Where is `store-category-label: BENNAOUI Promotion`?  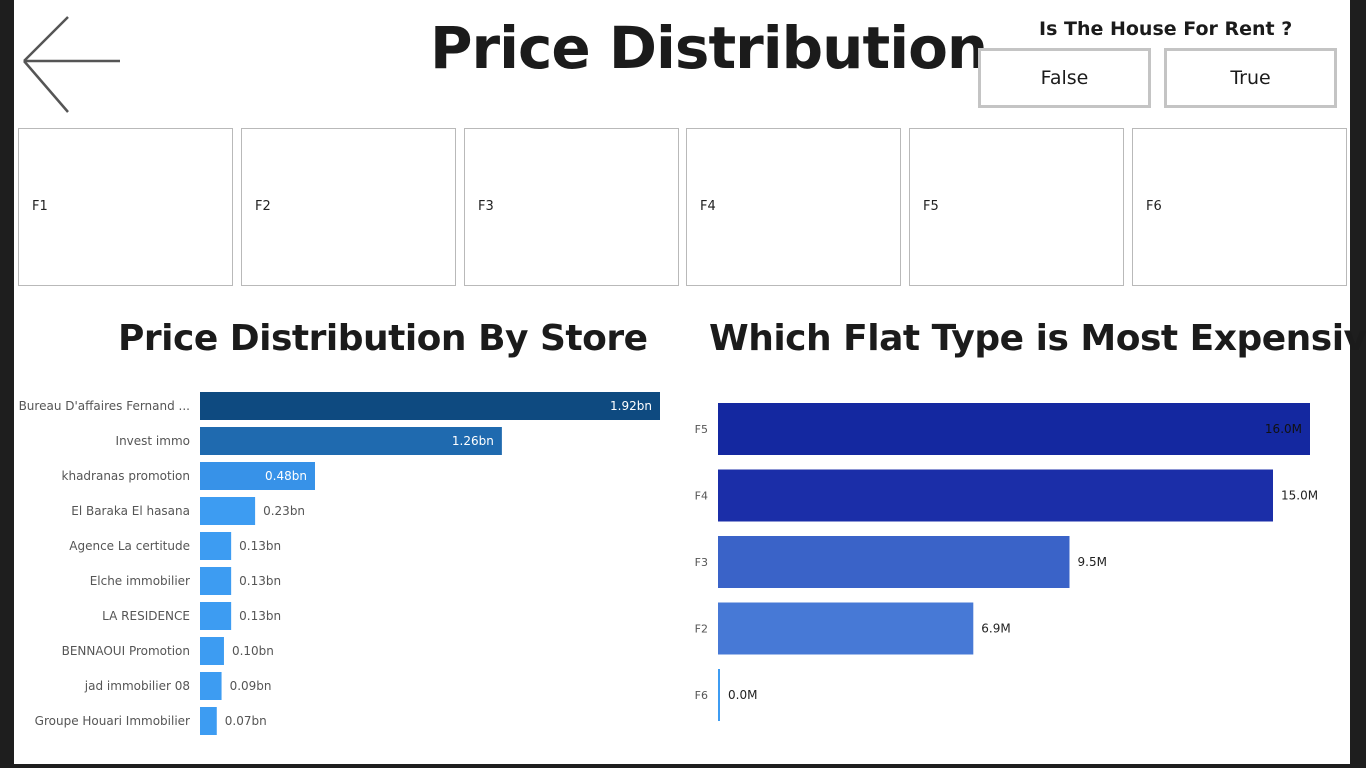 store-category-label: BENNAOUI Promotion is located at coordinates (126, 651).